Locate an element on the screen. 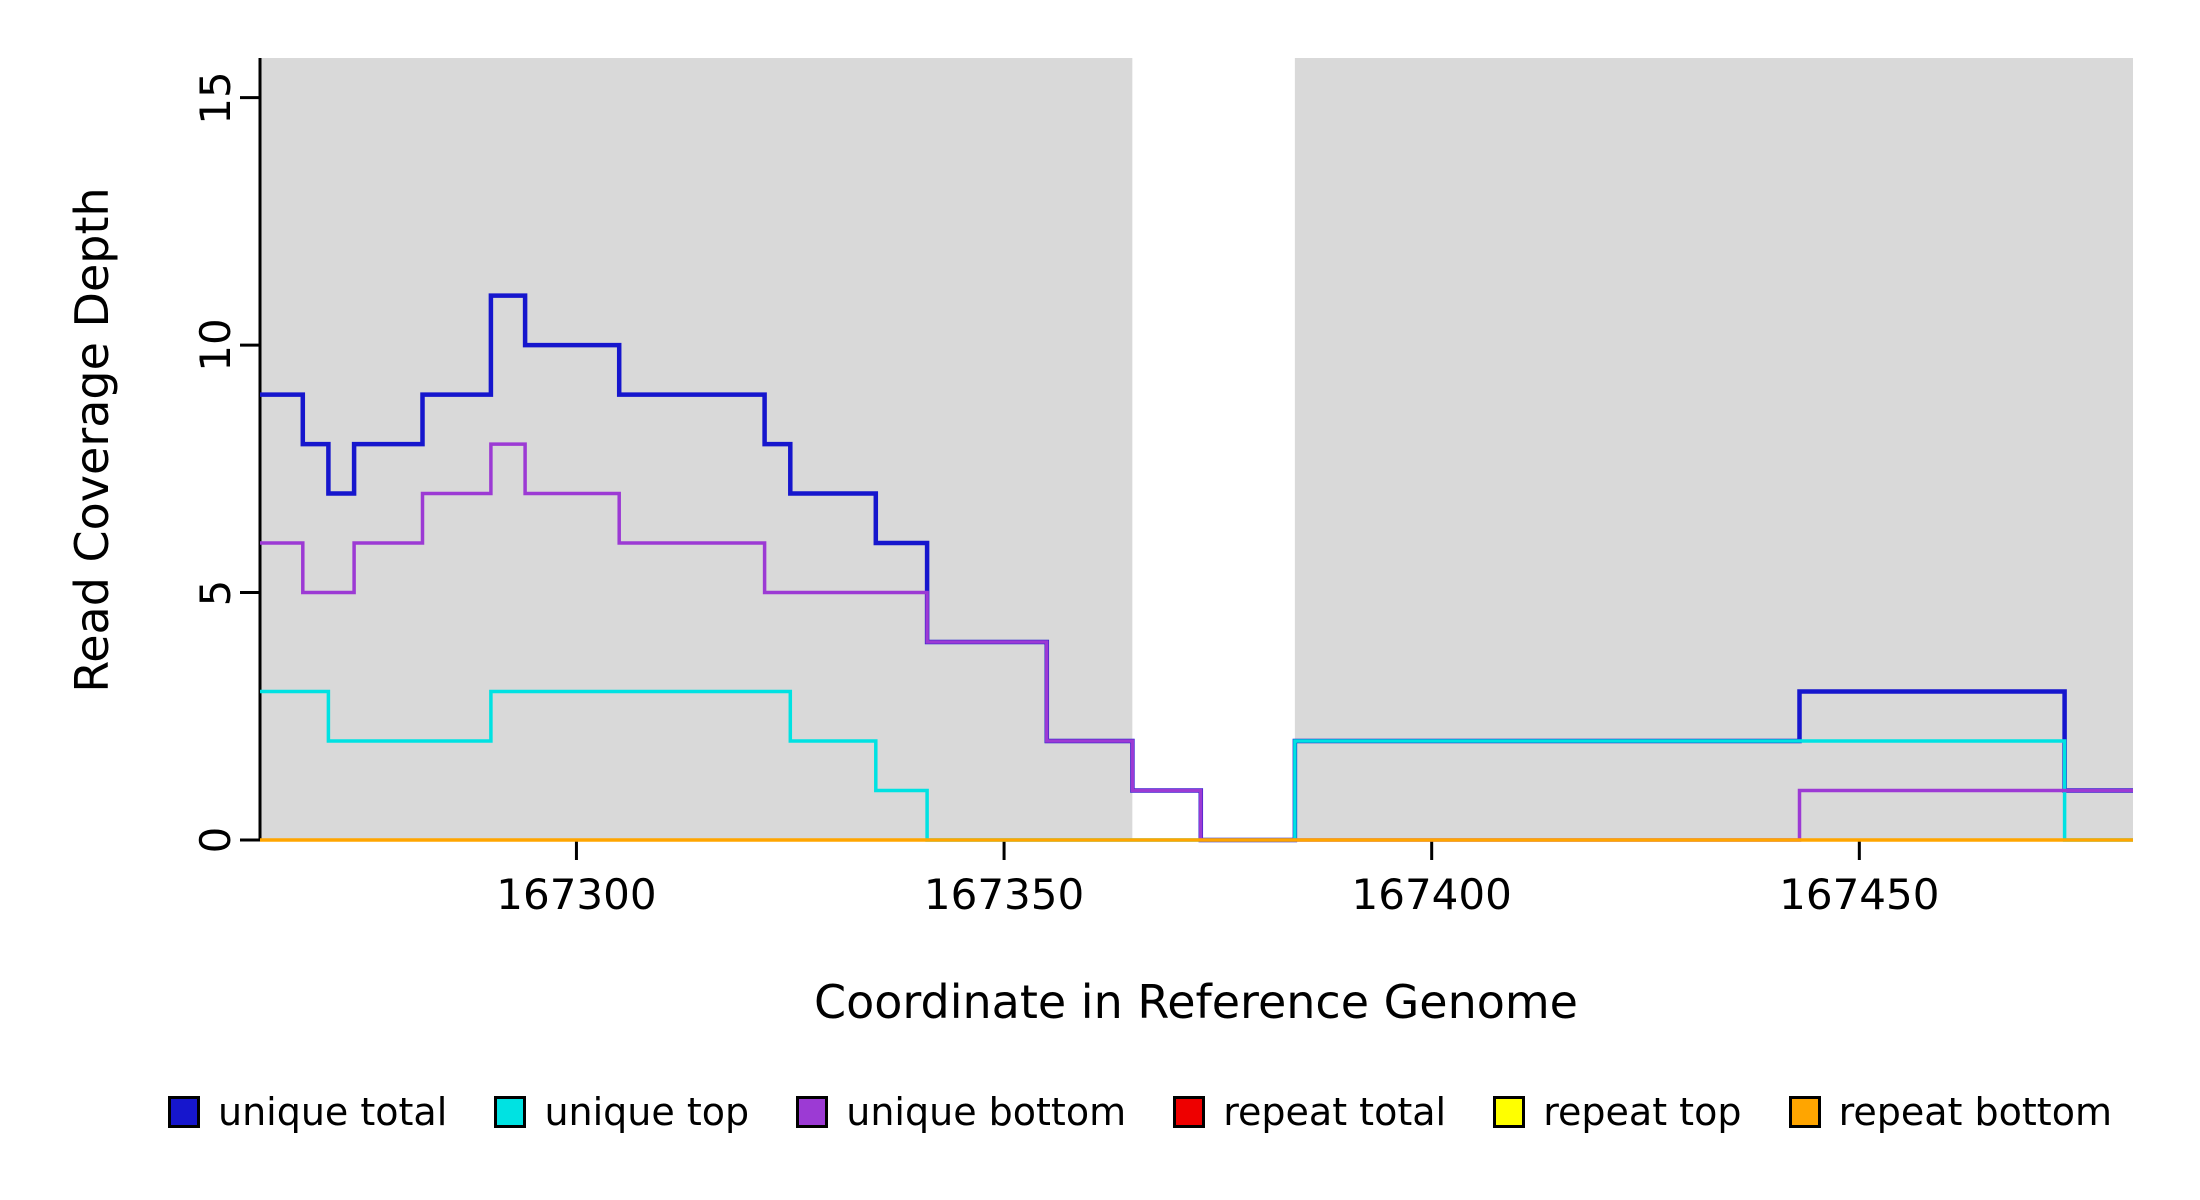  legend-swatch-unique-bottom is located at coordinates (812, 1112).